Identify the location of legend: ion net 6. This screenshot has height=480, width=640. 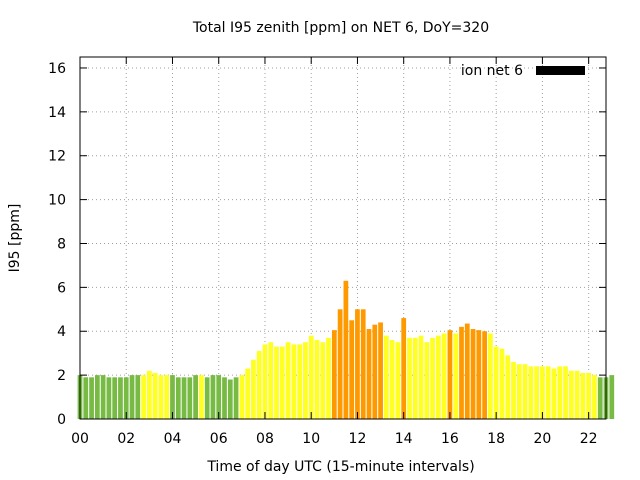
(523, 71).